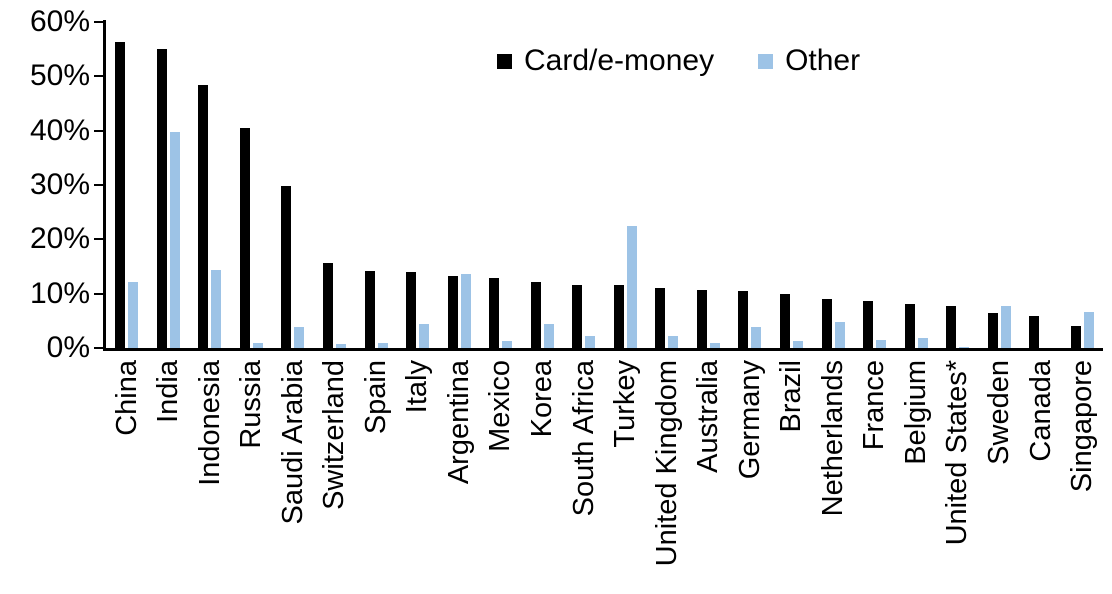 The image size is (1112, 594). I want to click on x-axis-label-cell: Saudi Arabia, so click(293, 477).